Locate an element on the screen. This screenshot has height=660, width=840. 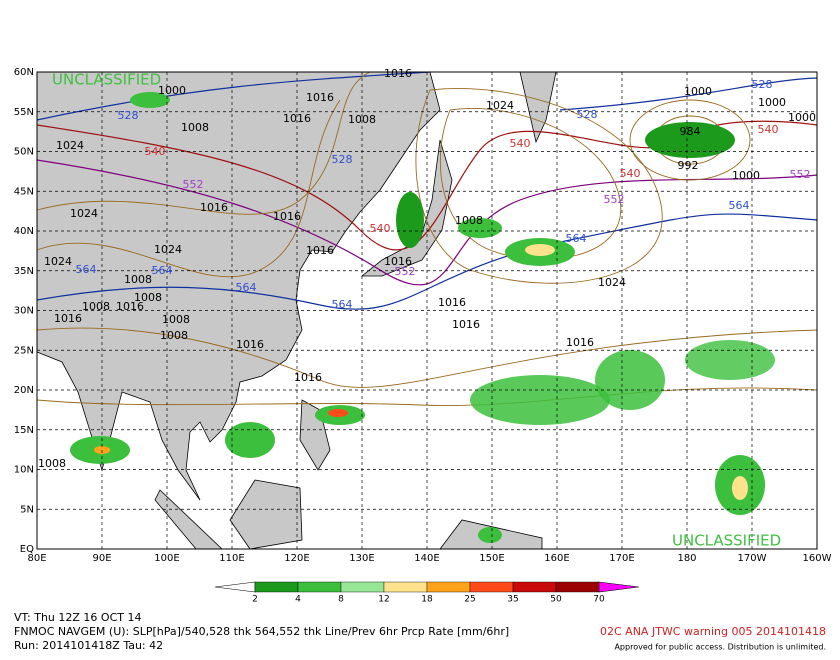
colorbar-tick-label: 8 is located at coordinates (341, 600).